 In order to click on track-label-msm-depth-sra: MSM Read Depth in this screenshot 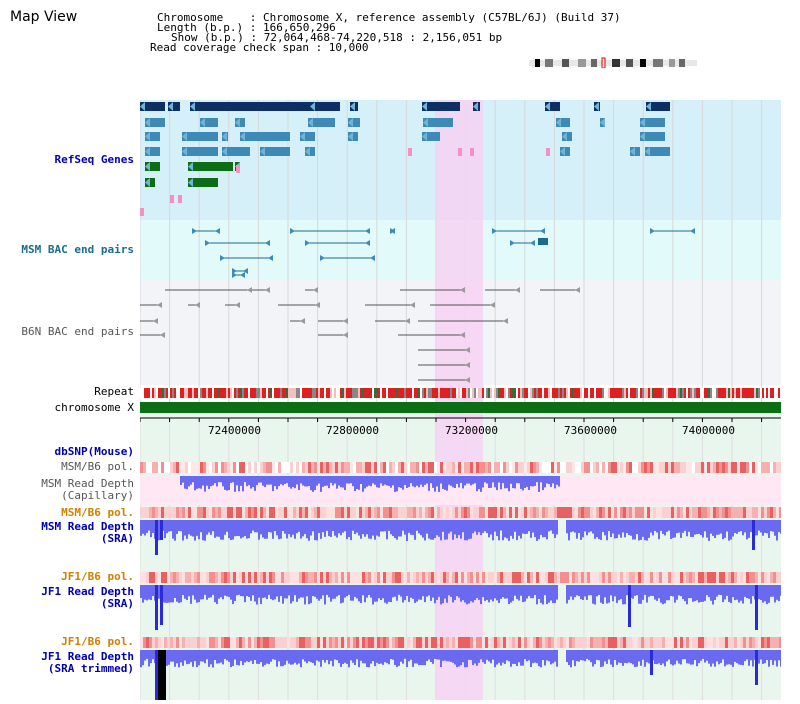, I will do `click(87, 526)`.